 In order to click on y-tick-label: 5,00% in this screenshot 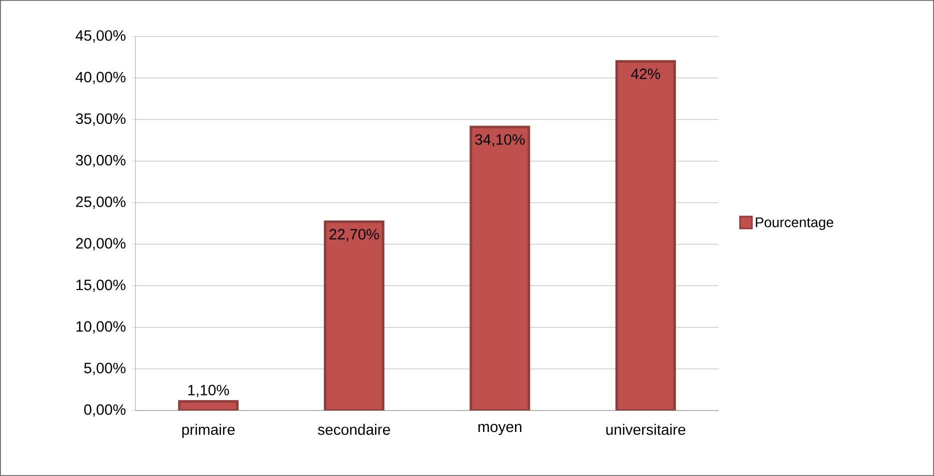, I will do `click(105, 369)`.